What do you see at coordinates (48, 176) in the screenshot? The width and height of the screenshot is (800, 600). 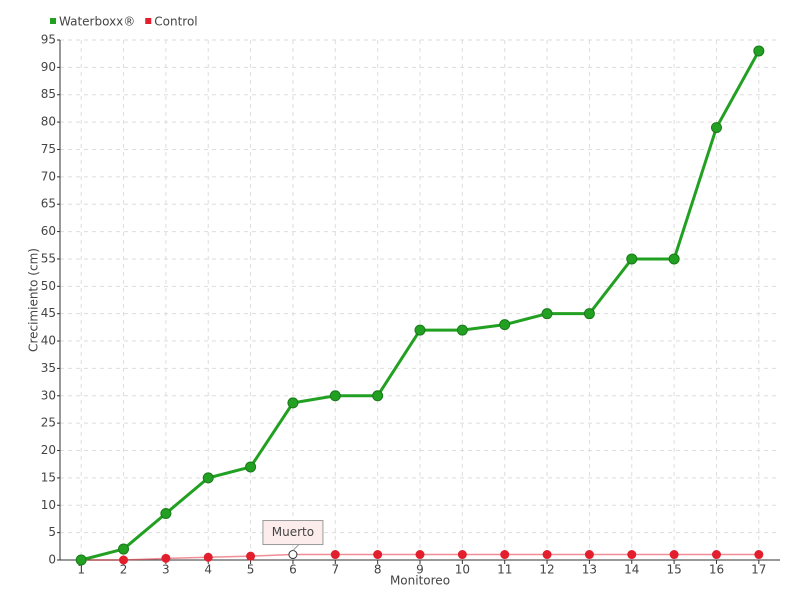 I see `y-tick-label: 70` at bounding box center [48, 176].